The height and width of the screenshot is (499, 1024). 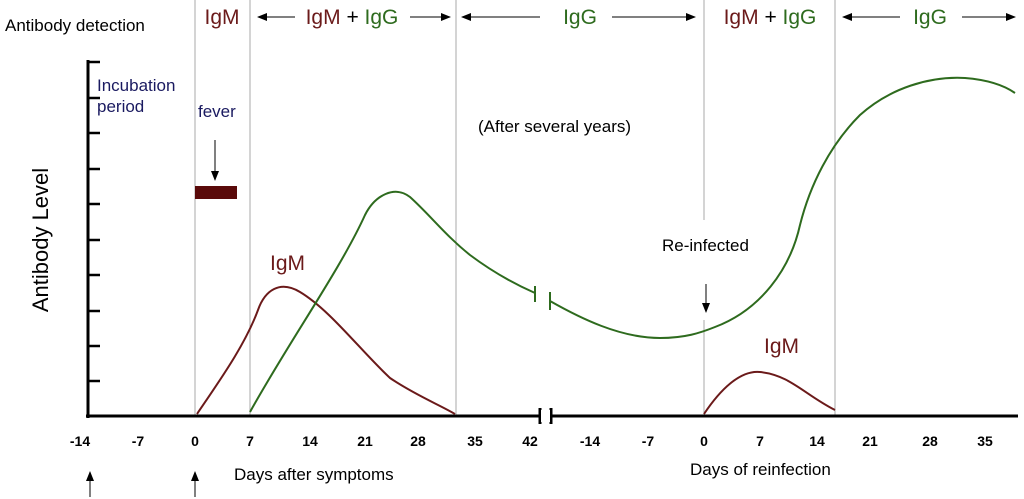 What do you see at coordinates (760, 469) in the screenshot?
I see `x-label: Days of reinfection` at bounding box center [760, 469].